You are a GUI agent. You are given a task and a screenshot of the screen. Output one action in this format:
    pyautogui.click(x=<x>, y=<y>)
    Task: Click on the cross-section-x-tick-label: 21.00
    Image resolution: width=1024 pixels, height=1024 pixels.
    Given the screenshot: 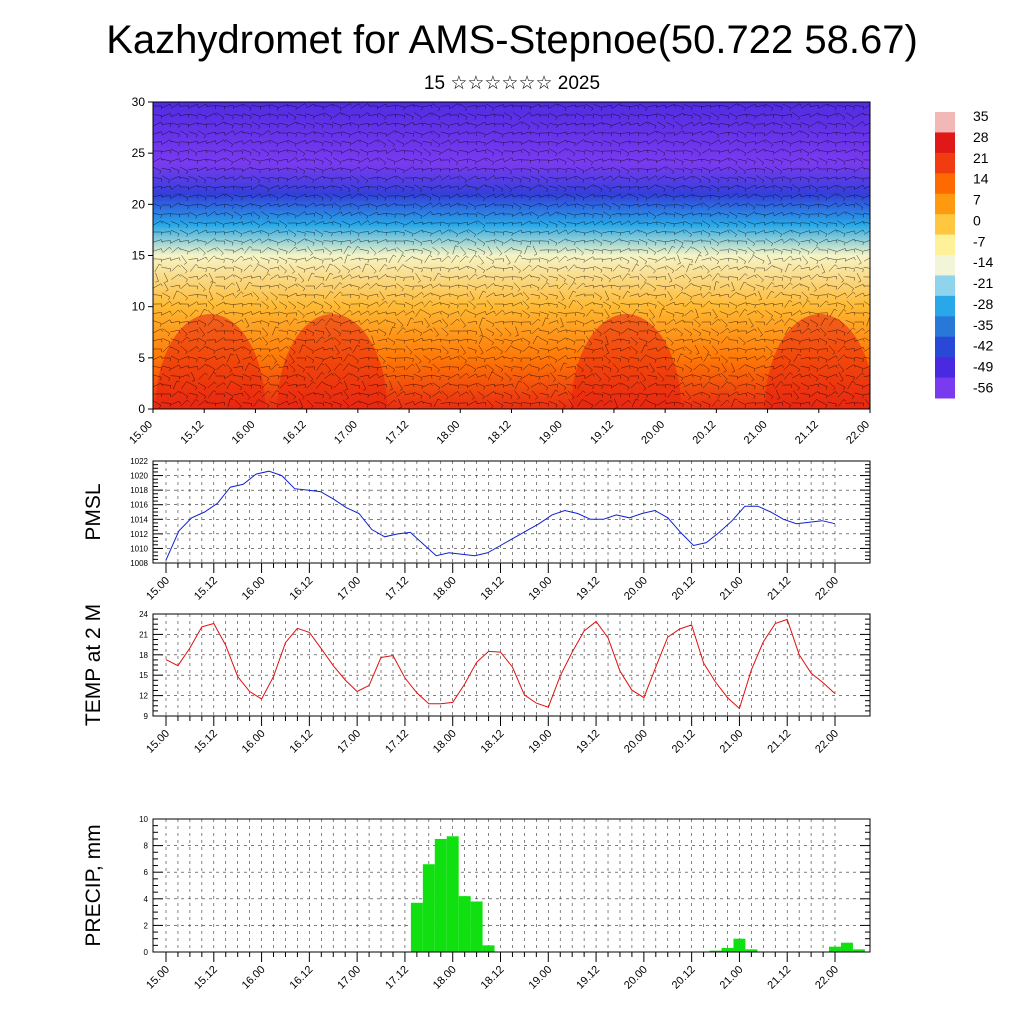 What is the action you would take?
    pyautogui.click(x=756, y=433)
    